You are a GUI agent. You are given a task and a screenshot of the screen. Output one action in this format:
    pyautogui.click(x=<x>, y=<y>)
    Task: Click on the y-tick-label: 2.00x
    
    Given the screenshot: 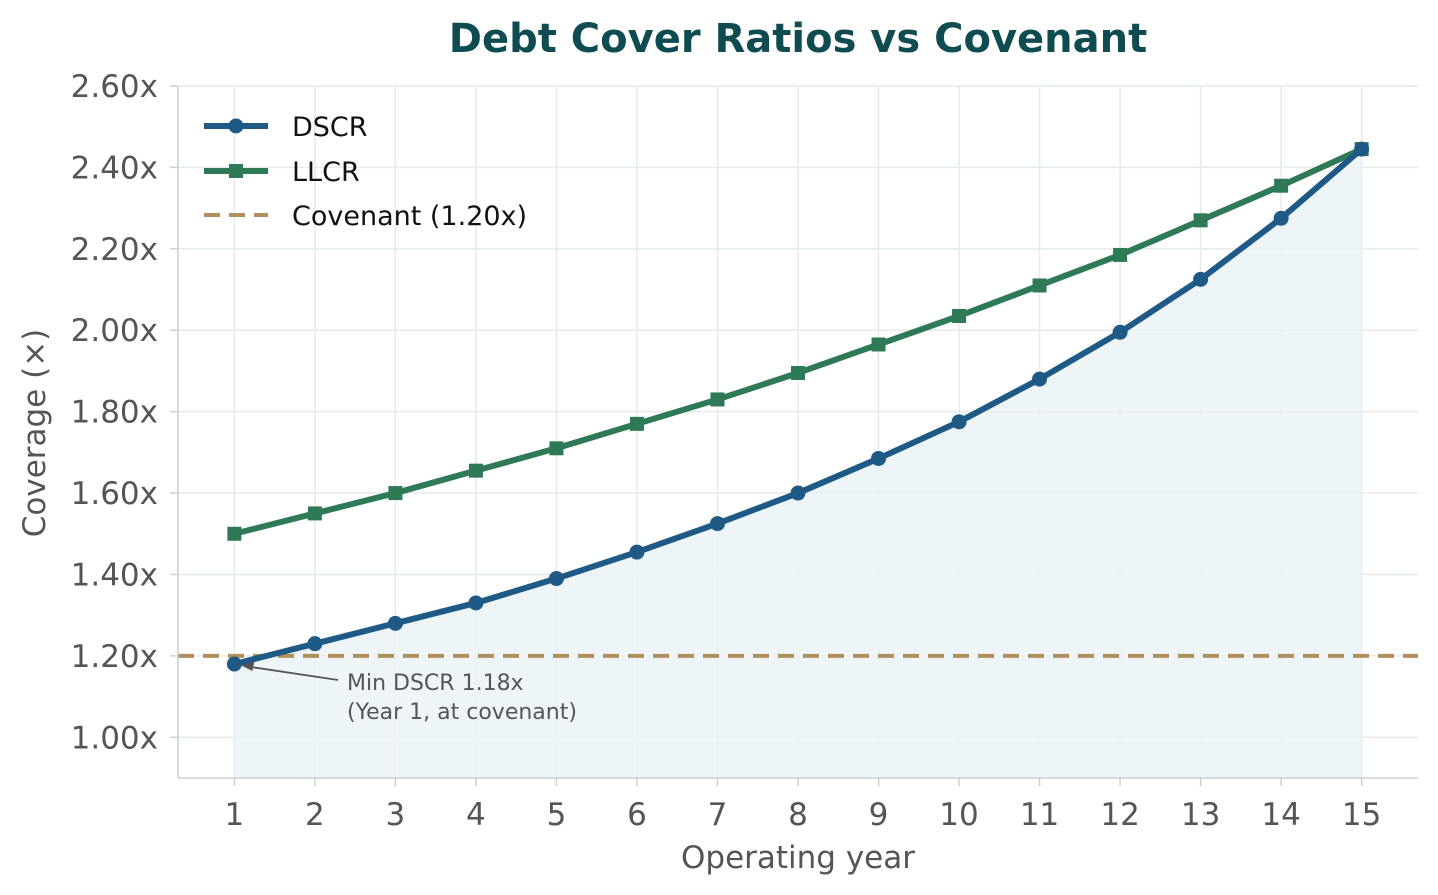 What is the action you would take?
    pyautogui.click(x=114, y=331)
    